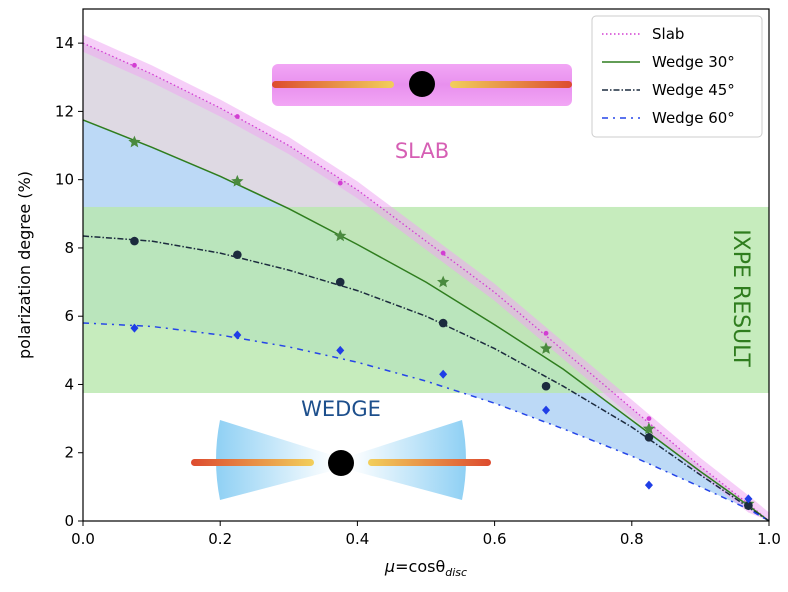 The width and height of the screenshot is (788, 592). What do you see at coordinates (668, 34) in the screenshot?
I see `legend-label-slab: Slab` at bounding box center [668, 34].